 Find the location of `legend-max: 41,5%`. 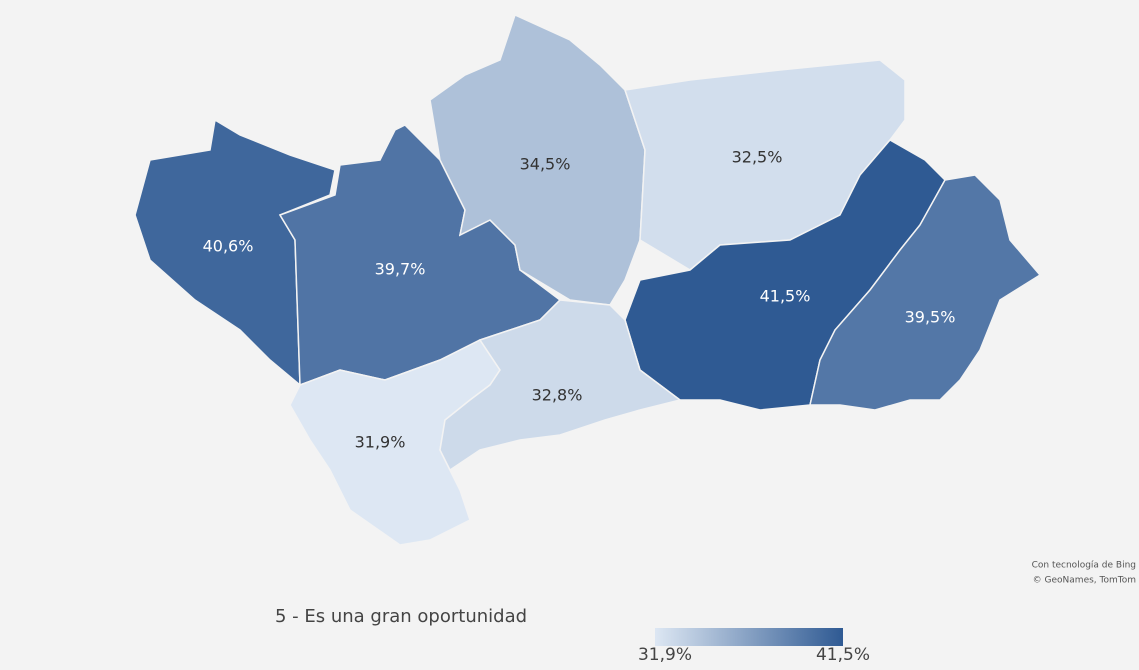

legend-max: 41,5% is located at coordinates (843, 655).